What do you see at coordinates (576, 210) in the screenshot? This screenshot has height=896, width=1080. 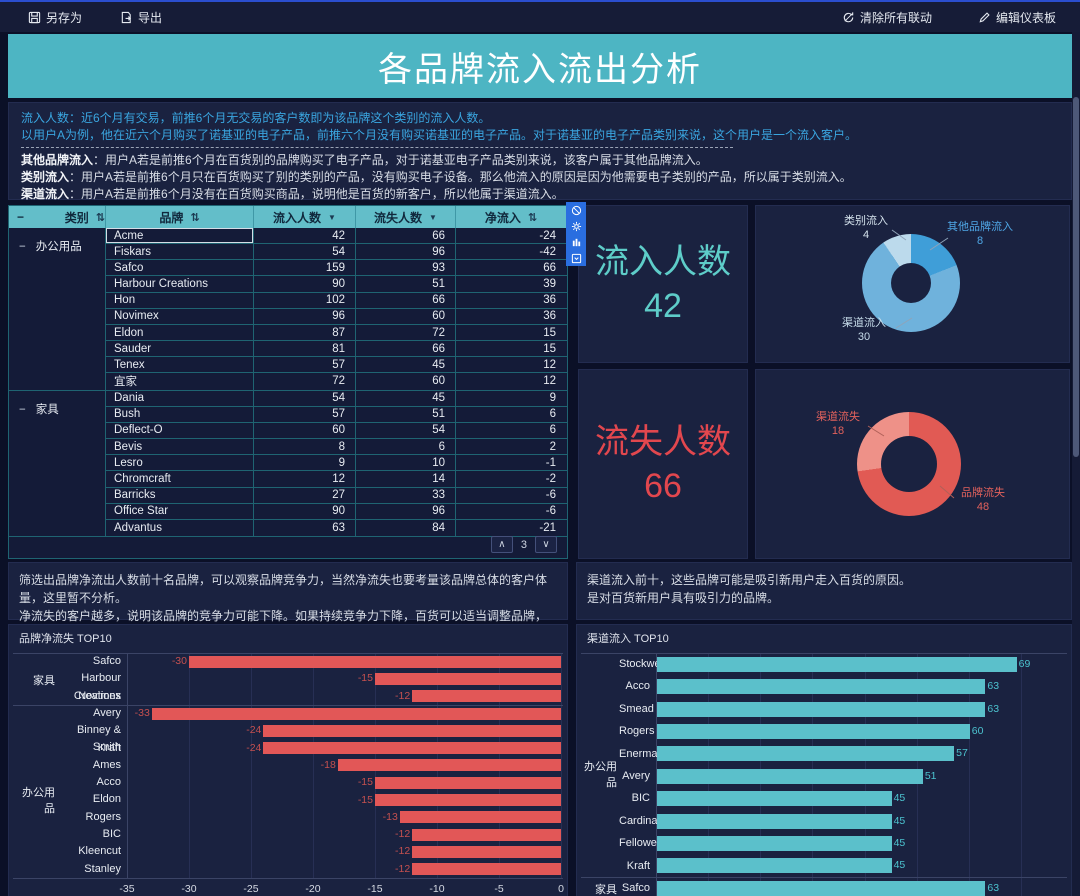 I see `cancel-linkage-icon` at bounding box center [576, 210].